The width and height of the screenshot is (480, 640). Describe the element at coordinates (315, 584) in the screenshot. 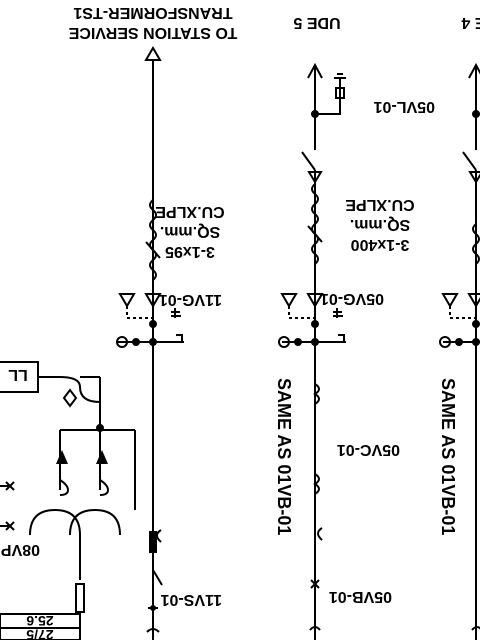

I see `feeder-ude5-breaker-x-icon` at that location.